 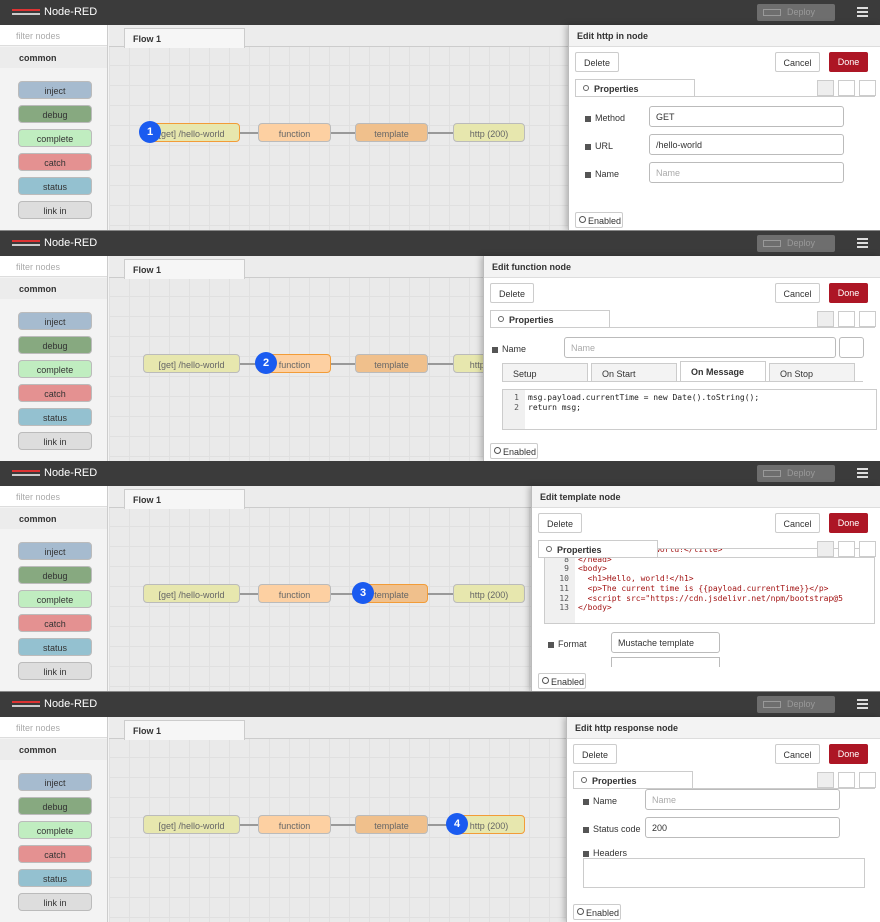 What do you see at coordinates (665, 642) in the screenshot?
I see `select: Mustache template` at bounding box center [665, 642].